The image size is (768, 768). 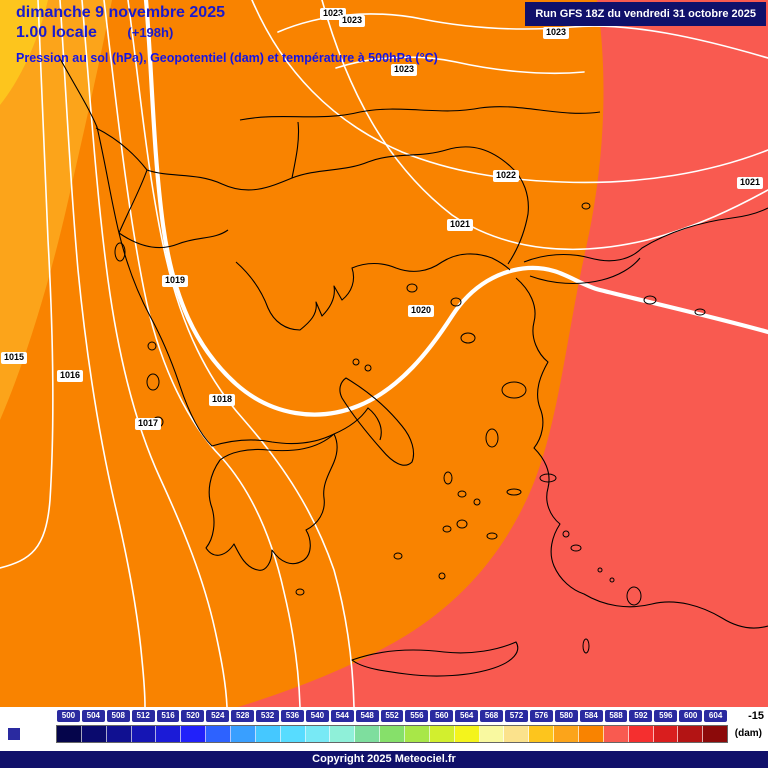 I want to click on marmara-blacksea-coast, so click(x=645, y=245).